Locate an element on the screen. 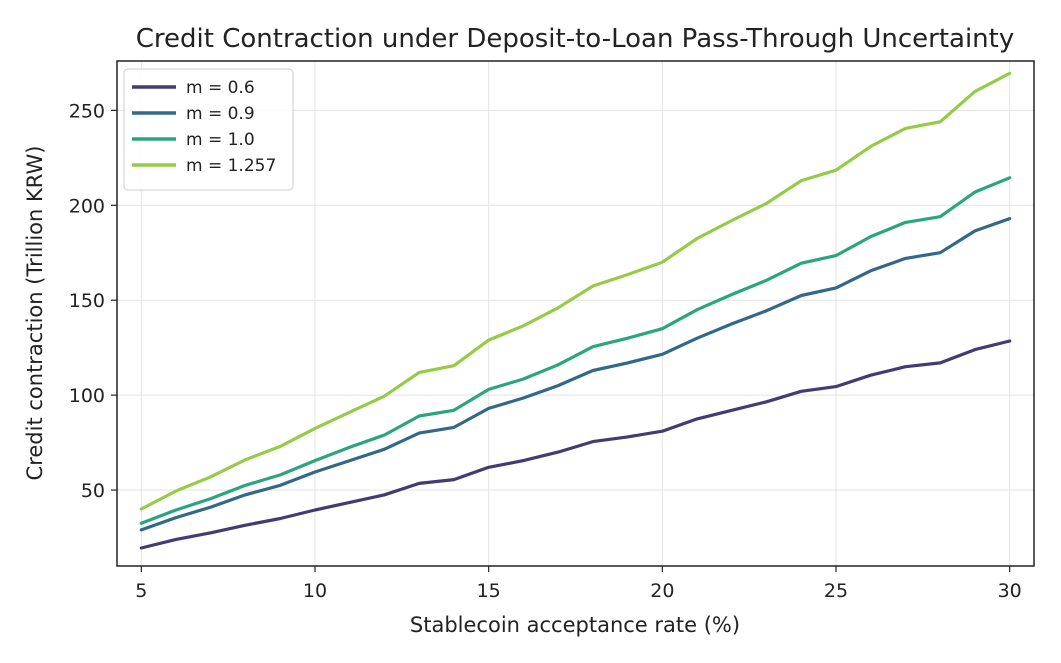  x-axis-label: Stablecoin acceptance rate (%) is located at coordinates (575, 625).